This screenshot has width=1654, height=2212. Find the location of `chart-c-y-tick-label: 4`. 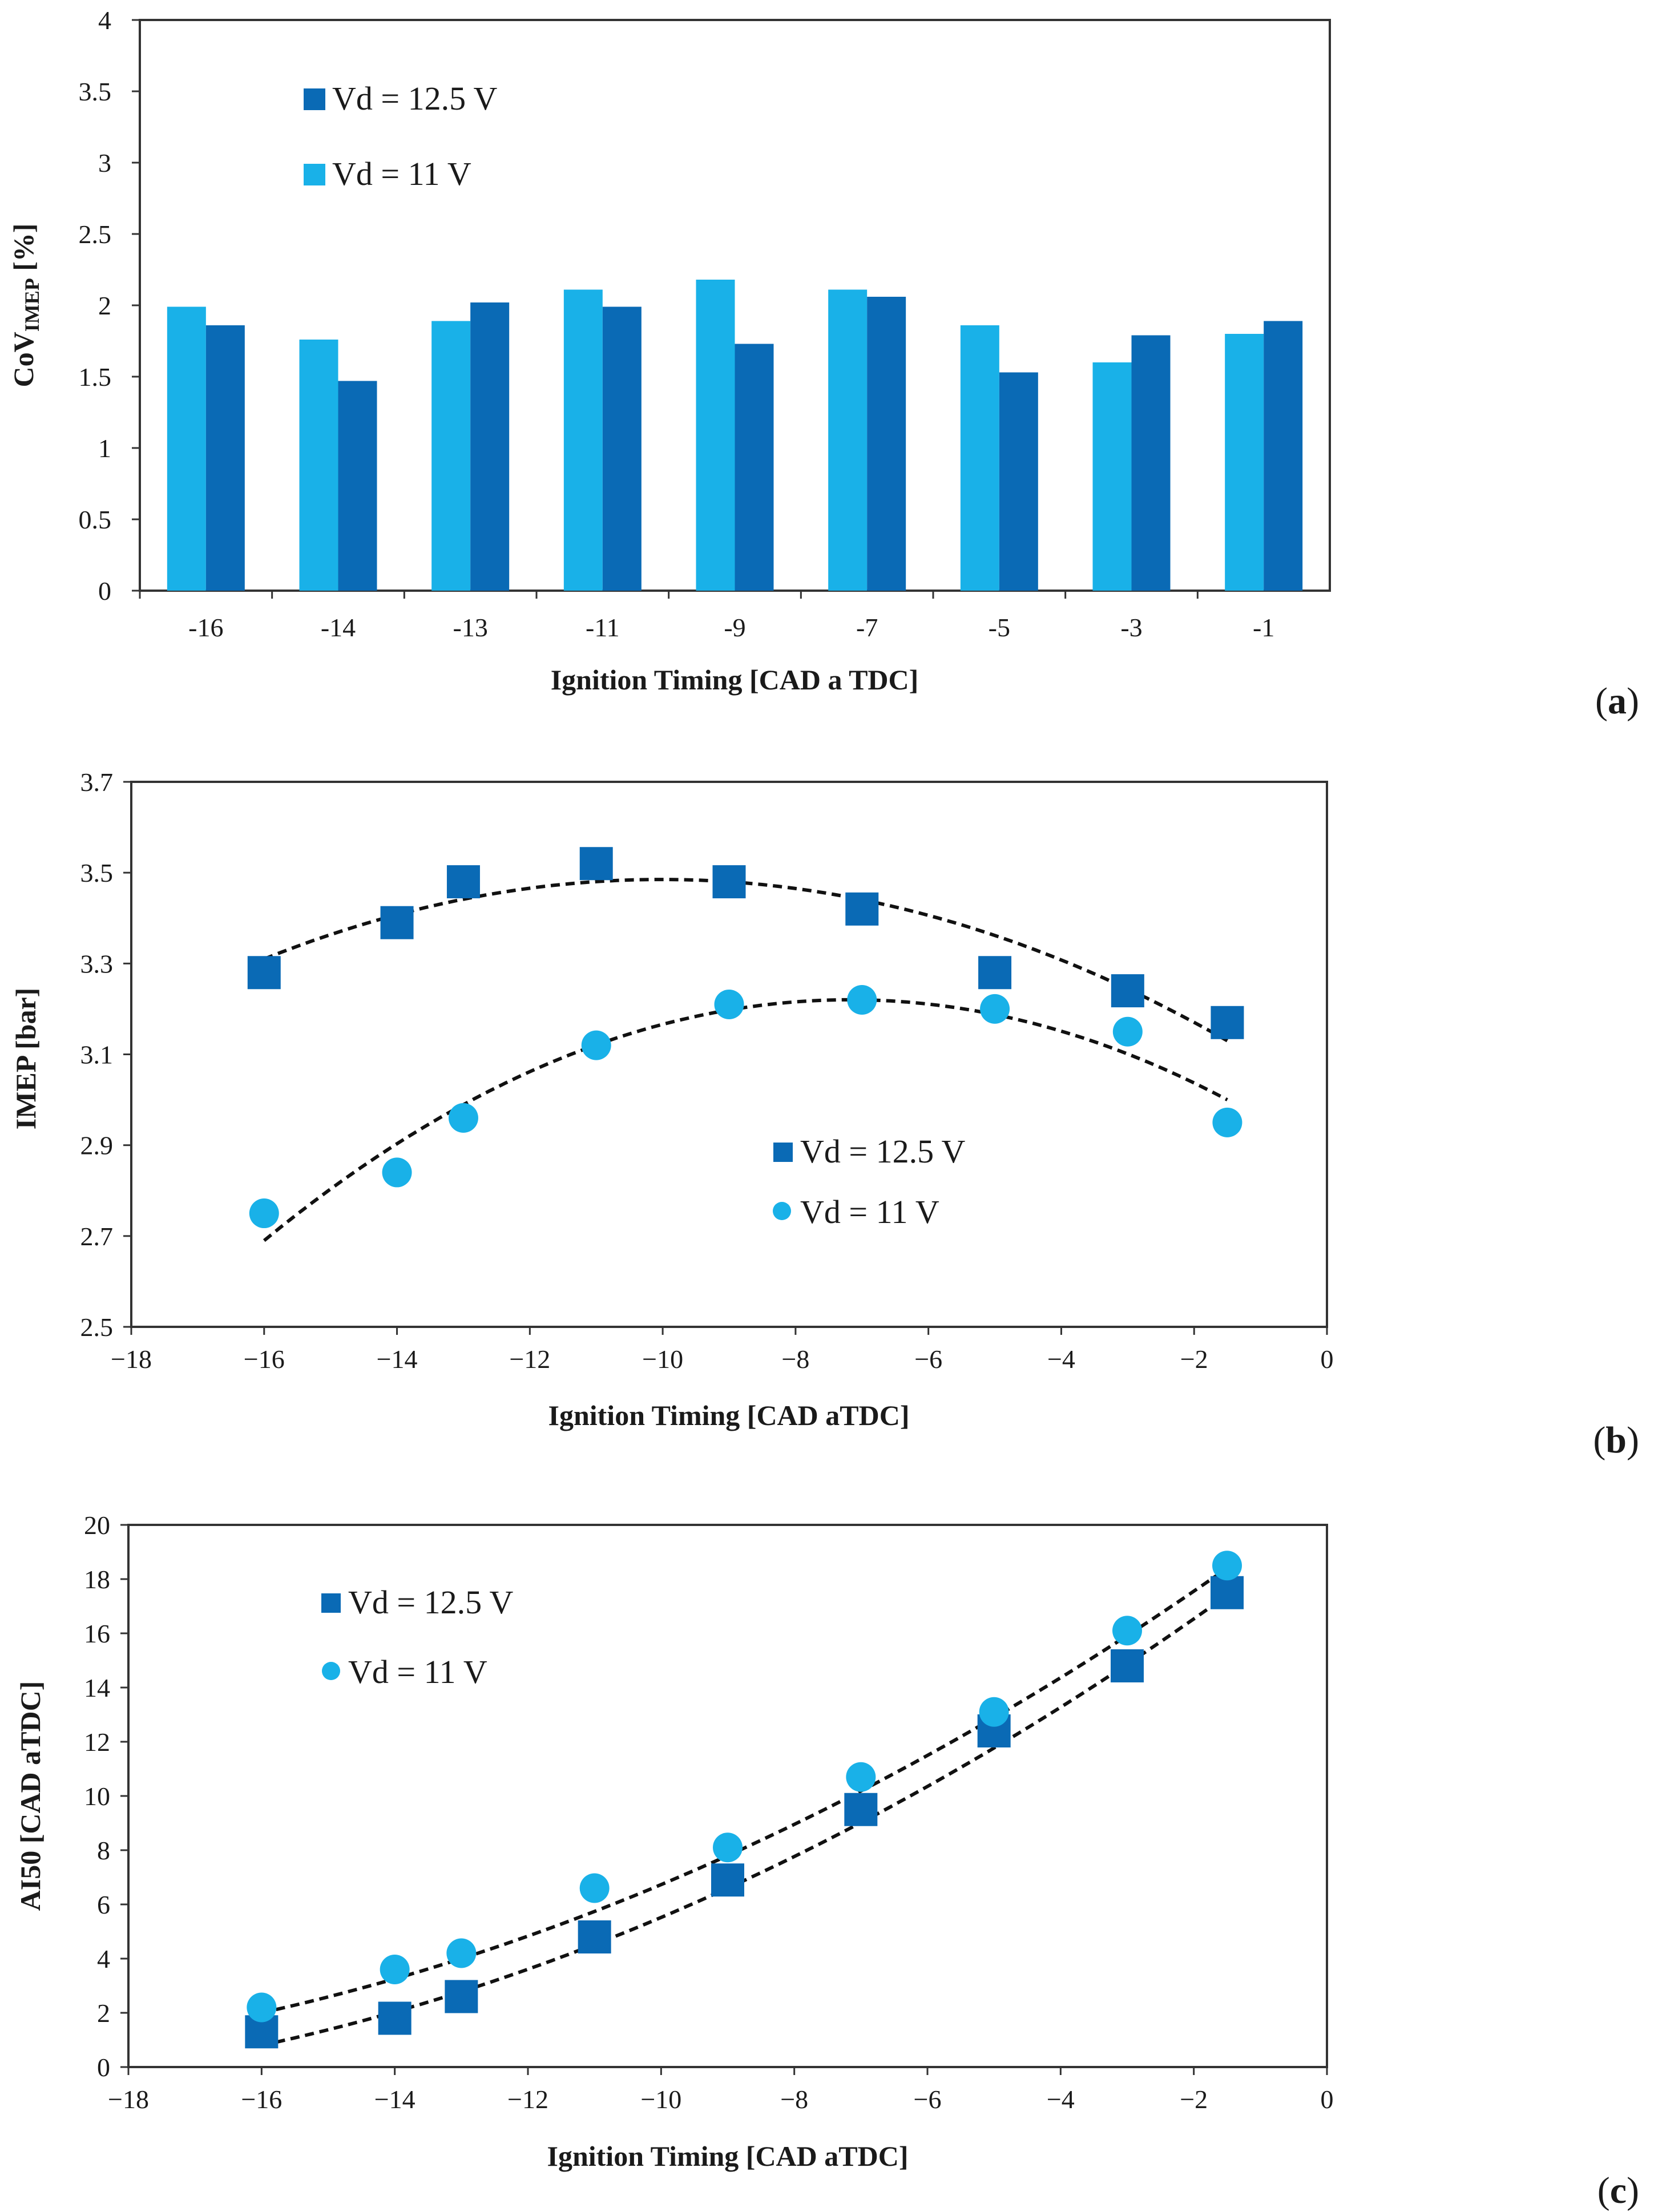

chart-c-y-tick-label: 4 is located at coordinates (104, 1958).